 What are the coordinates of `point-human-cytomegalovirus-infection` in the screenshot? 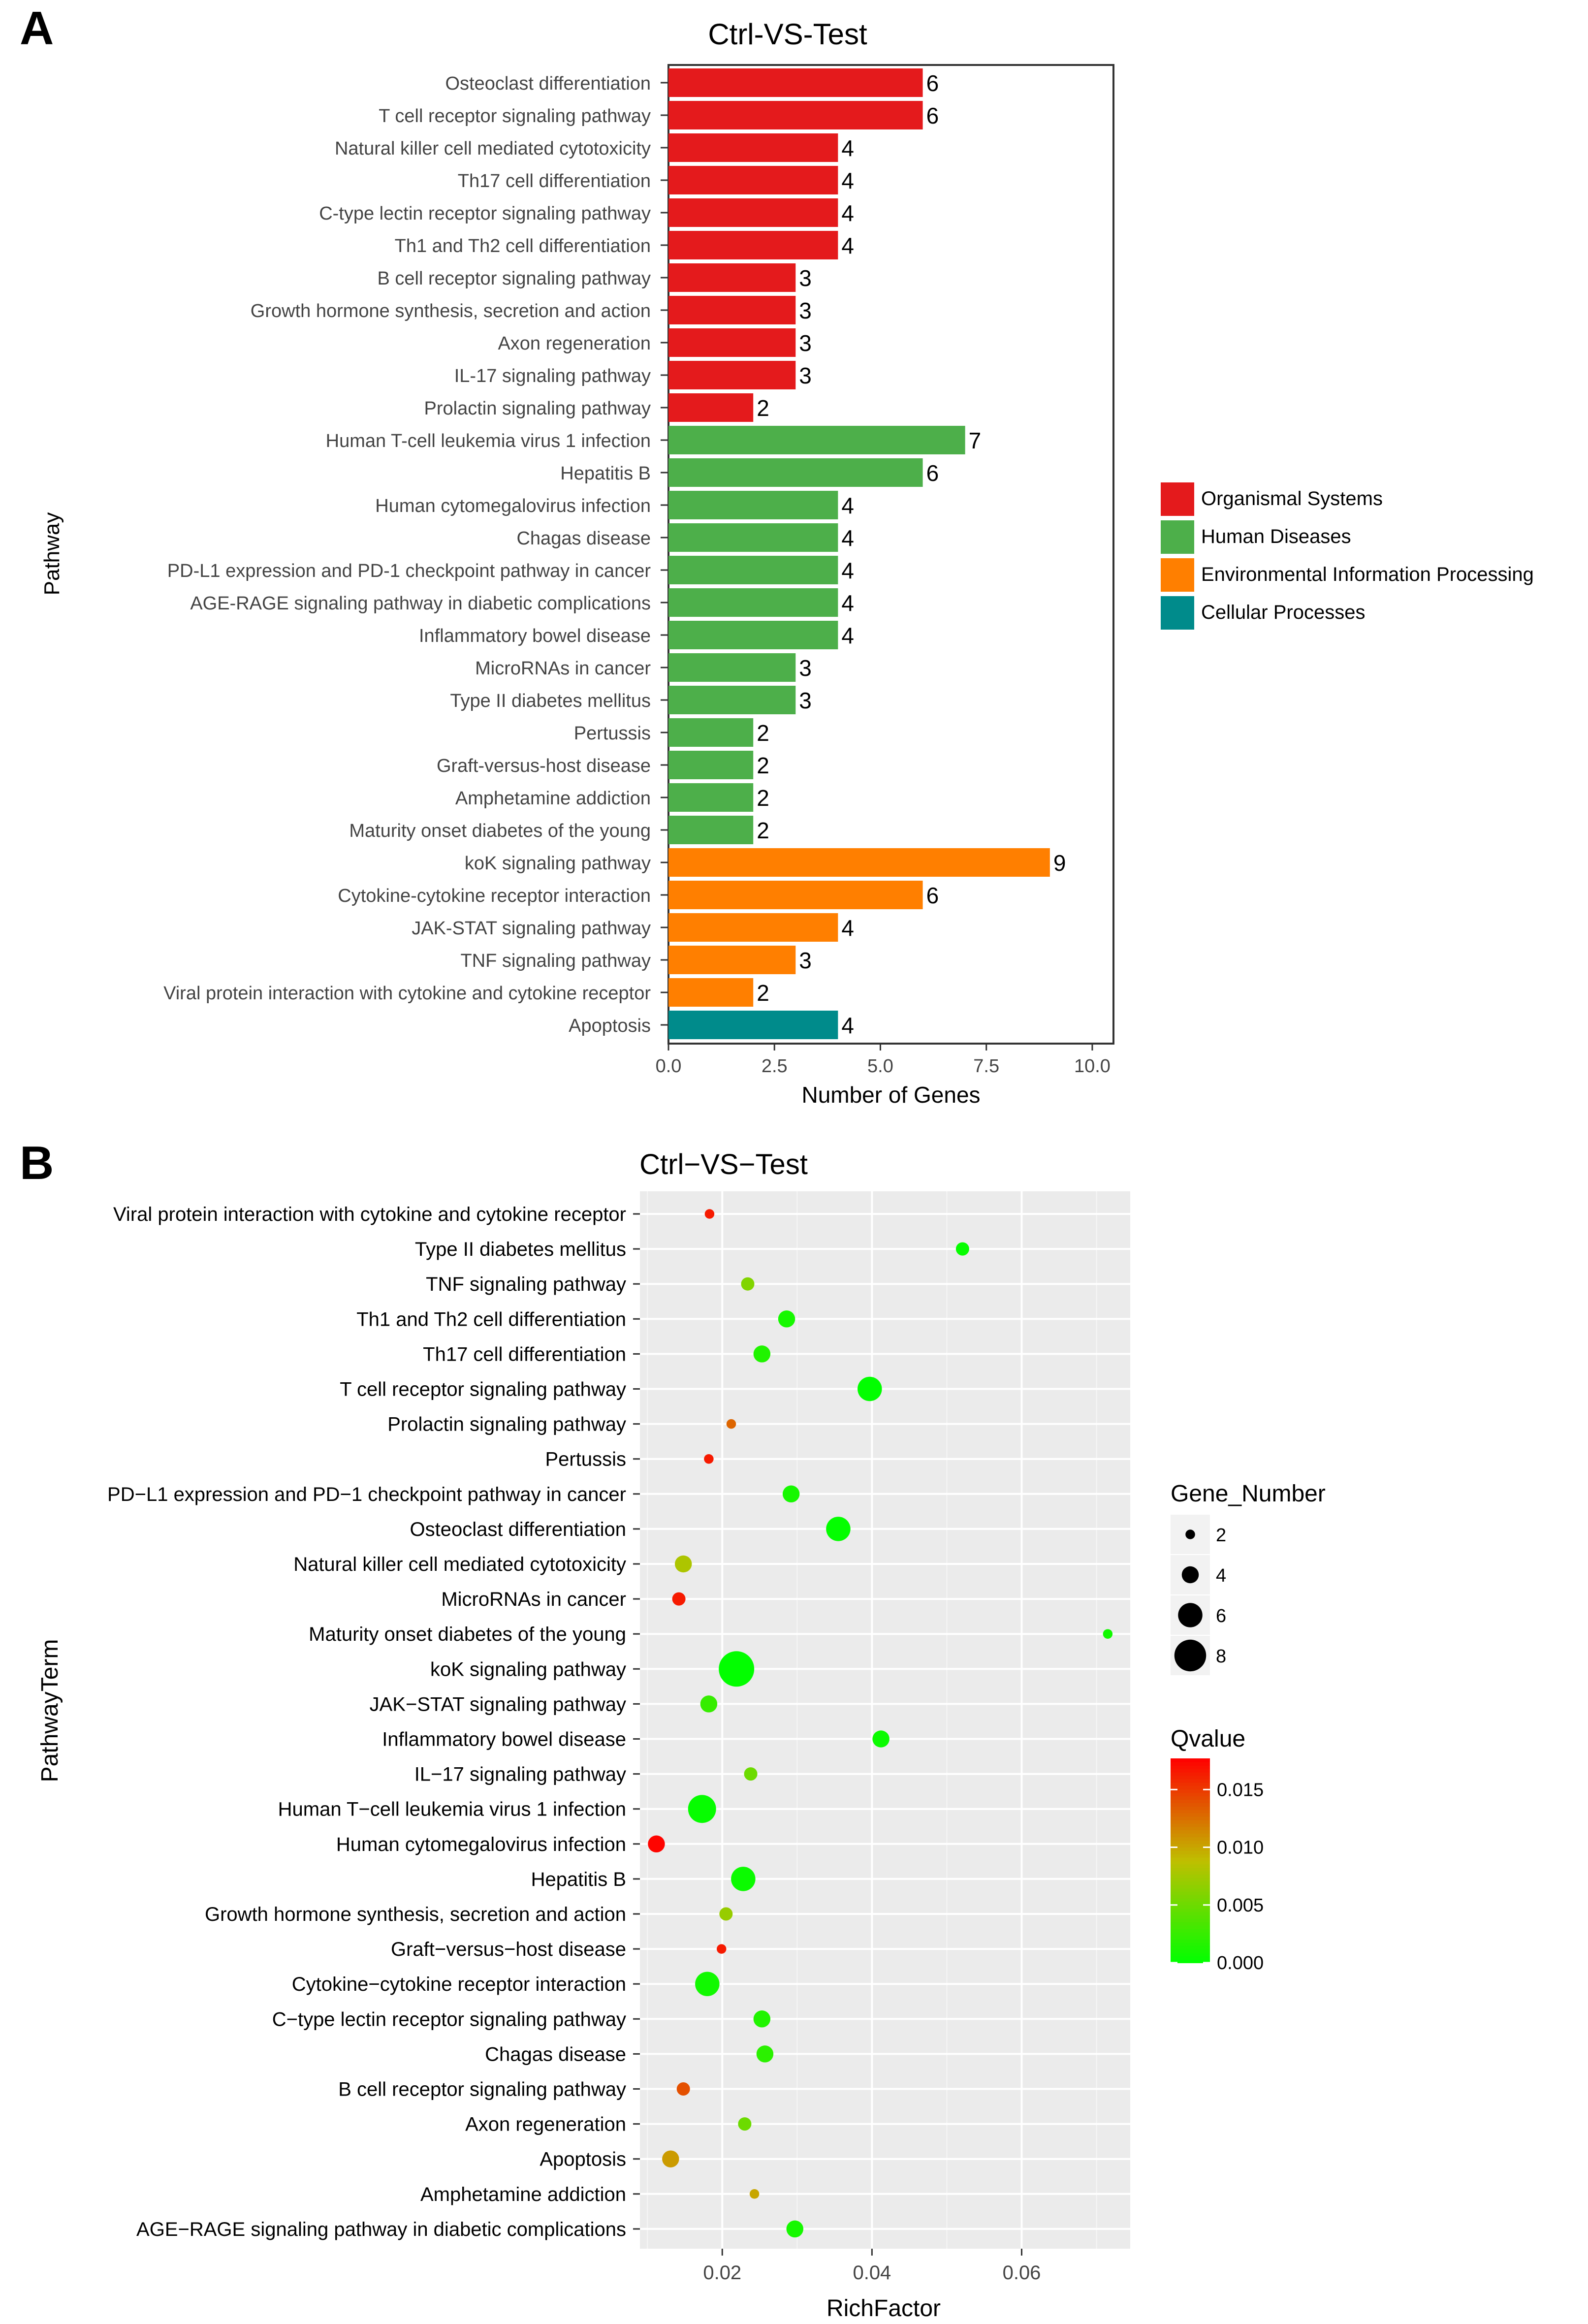 It's located at (656, 1844).